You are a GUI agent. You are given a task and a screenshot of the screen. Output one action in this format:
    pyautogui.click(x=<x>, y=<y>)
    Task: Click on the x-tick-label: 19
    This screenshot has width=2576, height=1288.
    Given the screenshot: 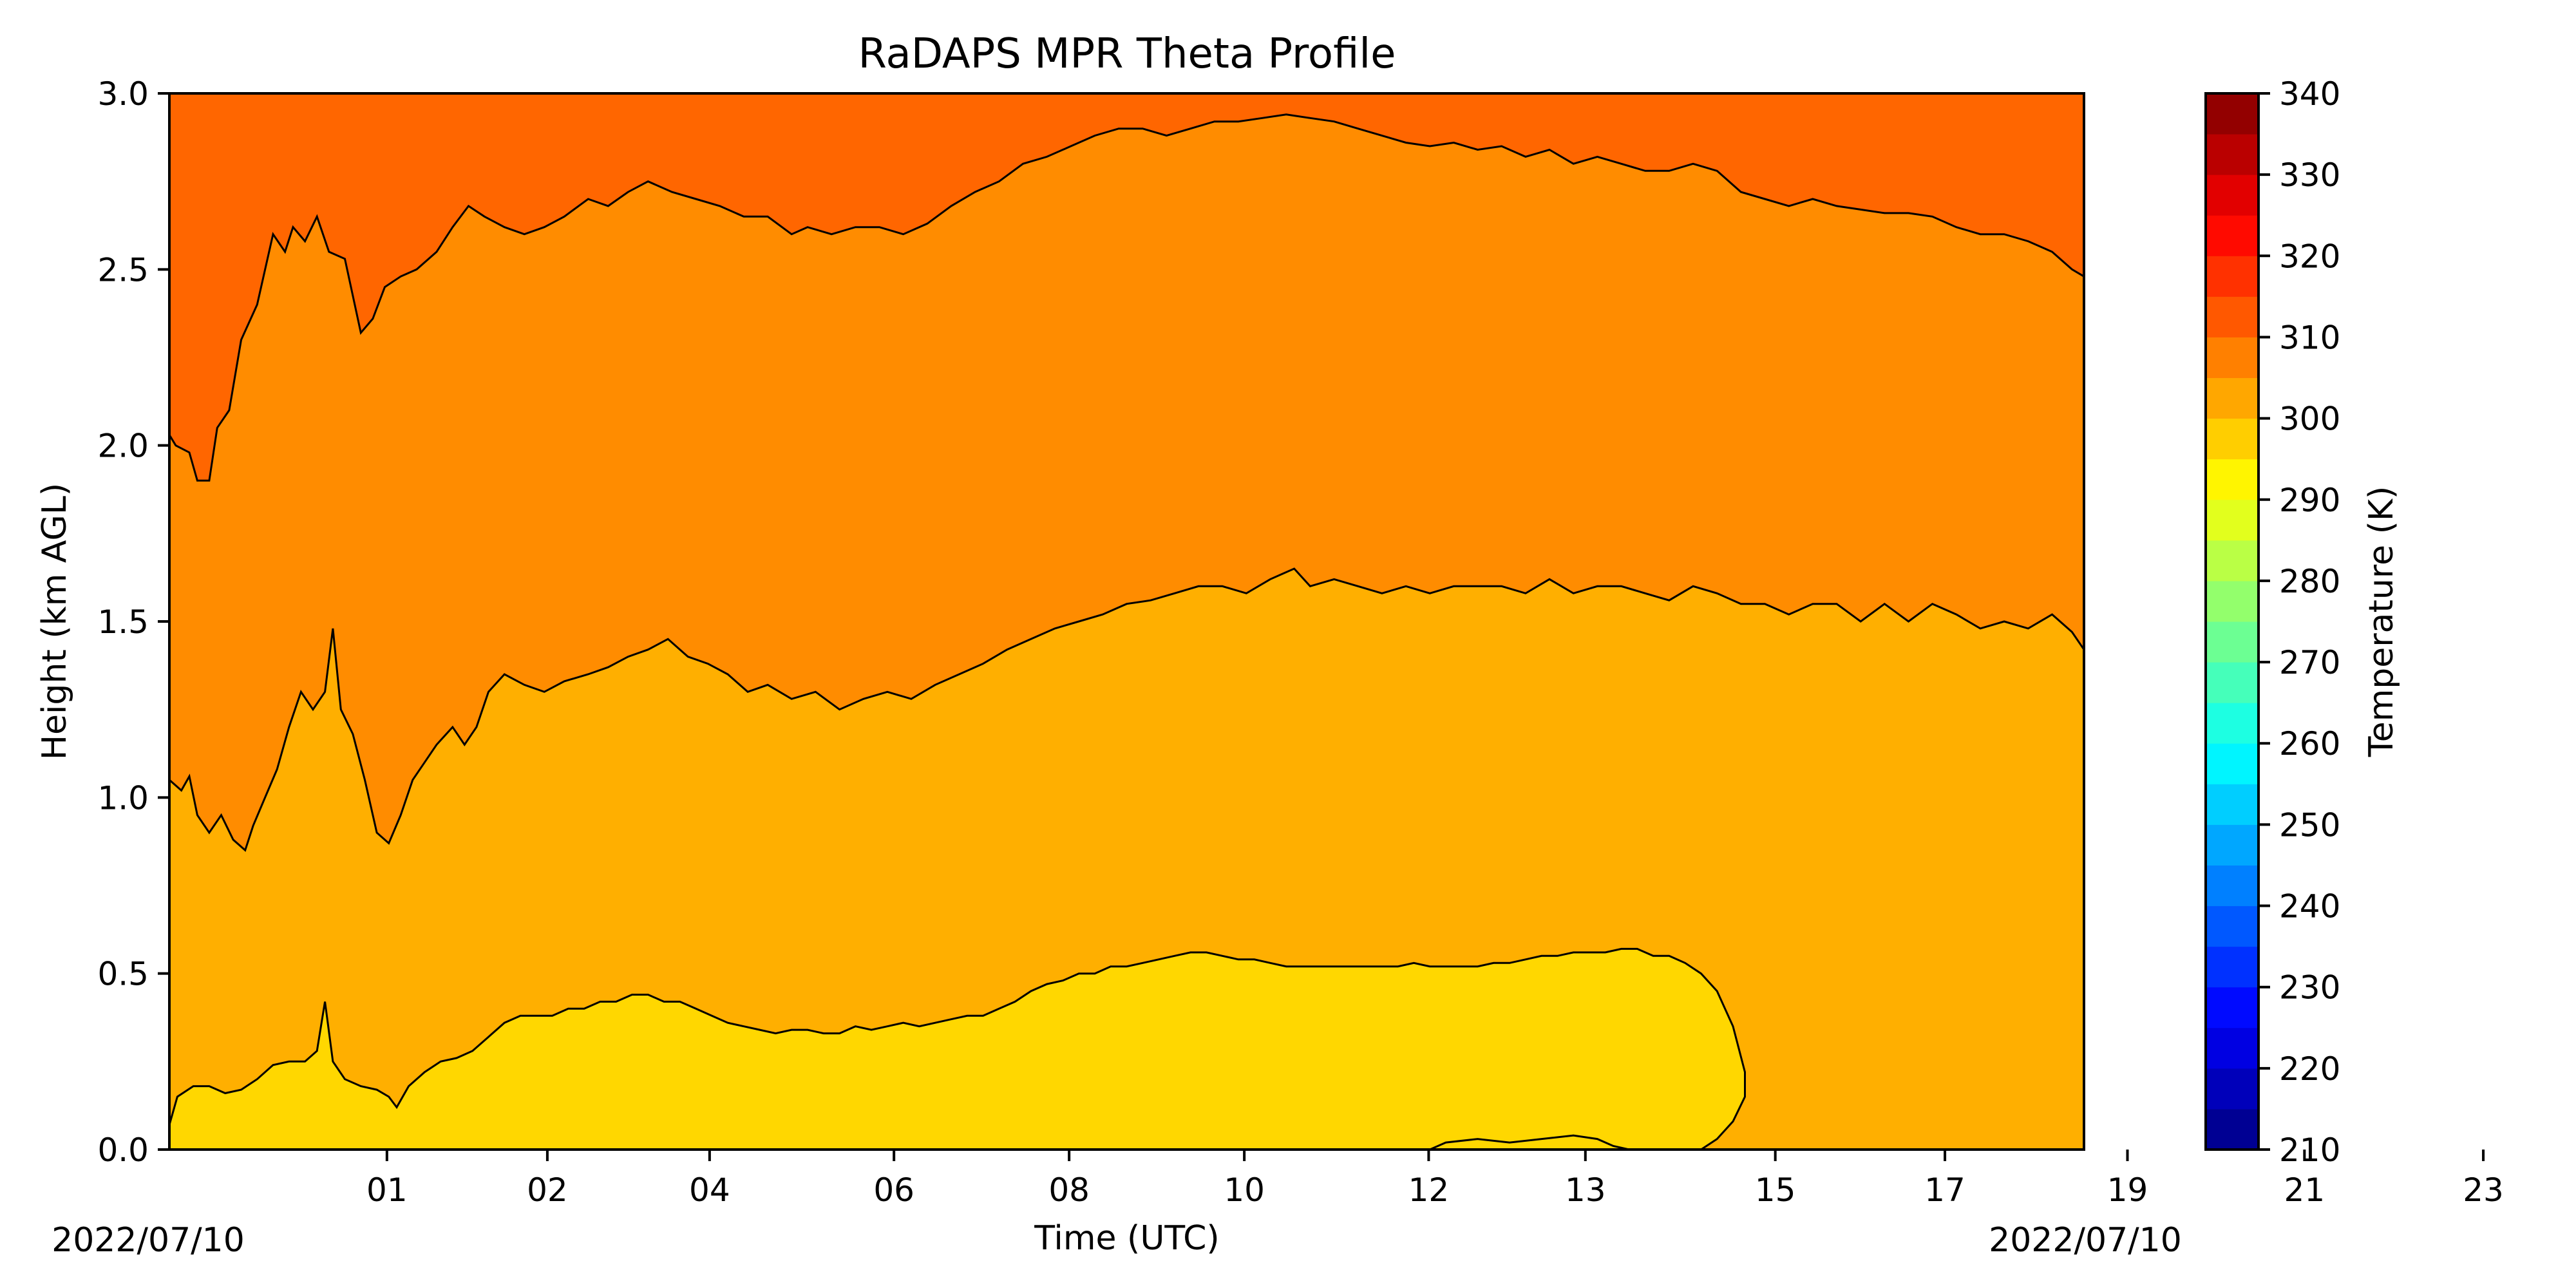 What is the action you would take?
    pyautogui.click(x=2127, y=1190)
    